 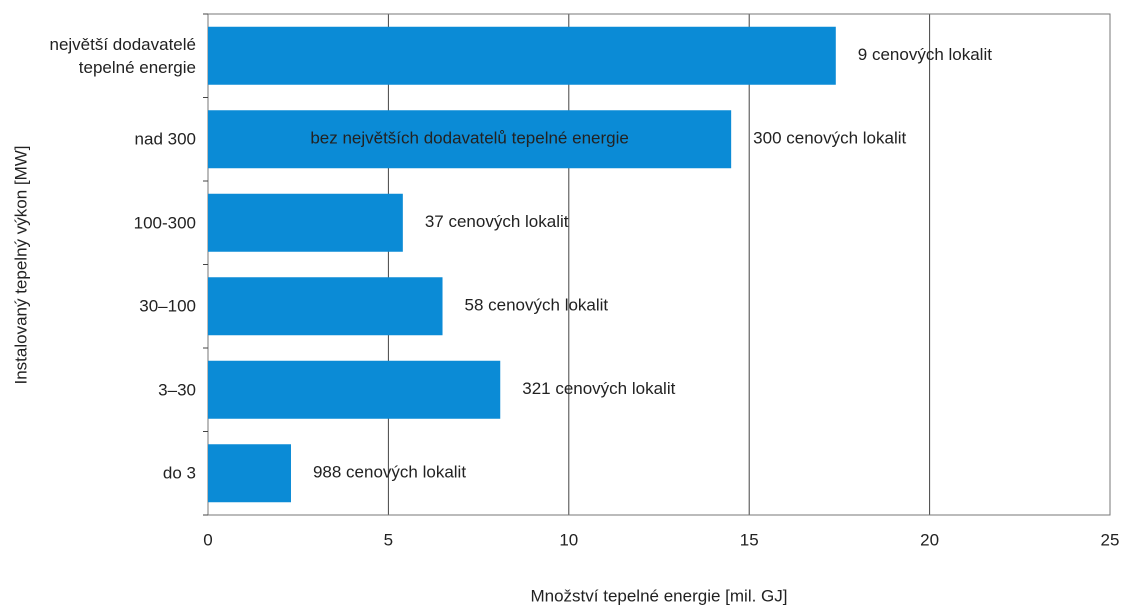 I want to click on bar-annotation: 300 cenových lokalit, so click(x=829, y=138).